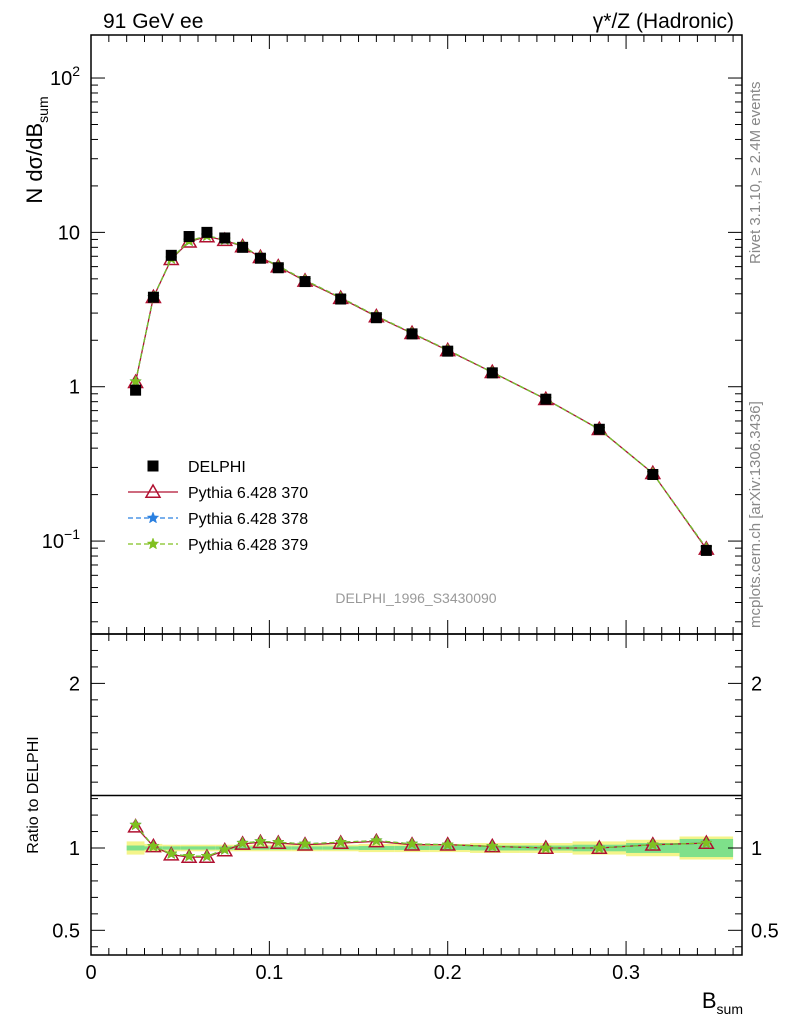  Describe the element at coordinates (66, 931) in the screenshot. I see `ratio-y-tick-label: 0.5` at that location.